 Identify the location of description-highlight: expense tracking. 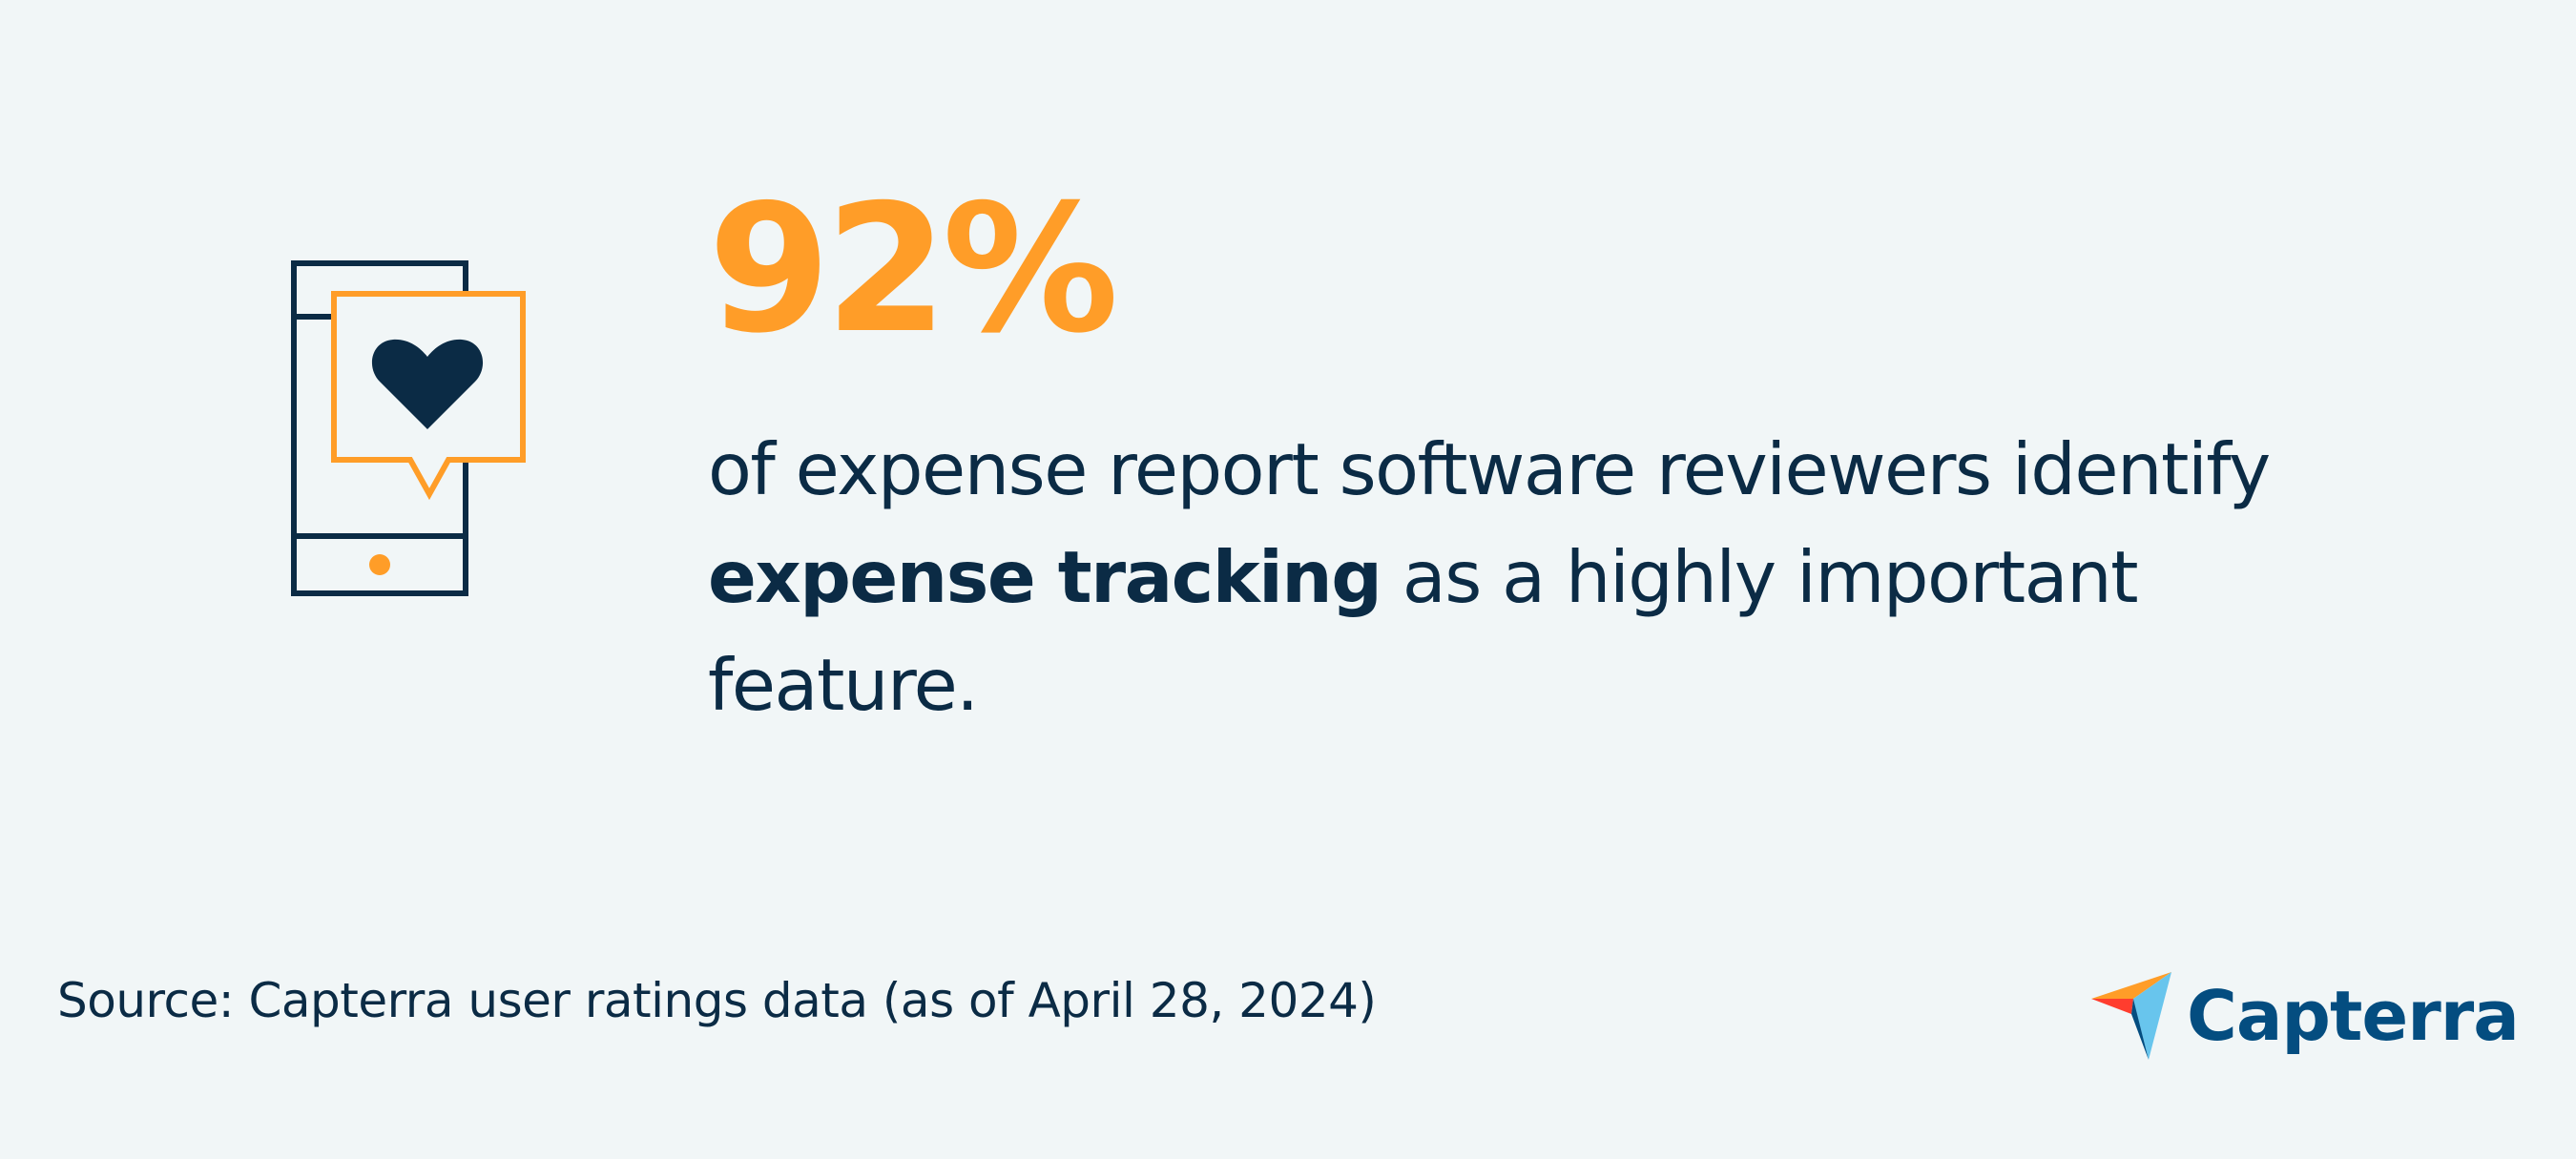
(1045, 577).